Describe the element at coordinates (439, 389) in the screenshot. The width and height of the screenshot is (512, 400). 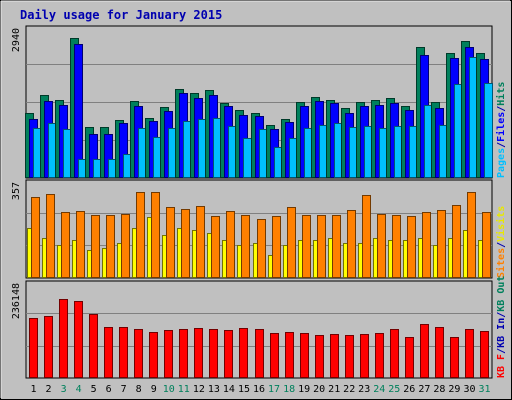
I see `x-tick-day-28: 28` at that location.